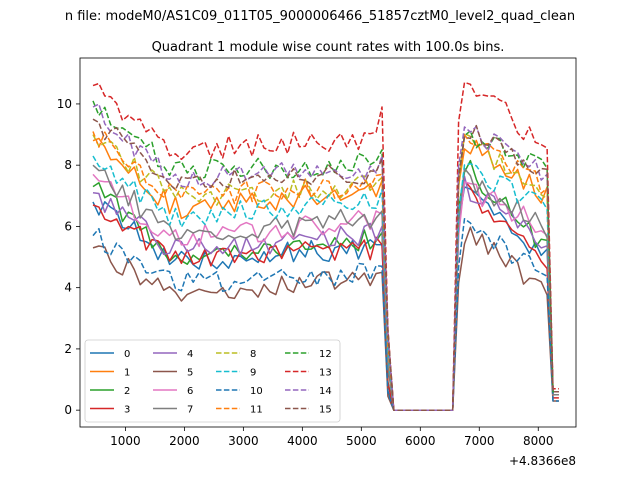 The width and height of the screenshot is (640, 484). Describe the element at coordinates (256, 391) in the screenshot. I see `legend-label: 10` at that location.